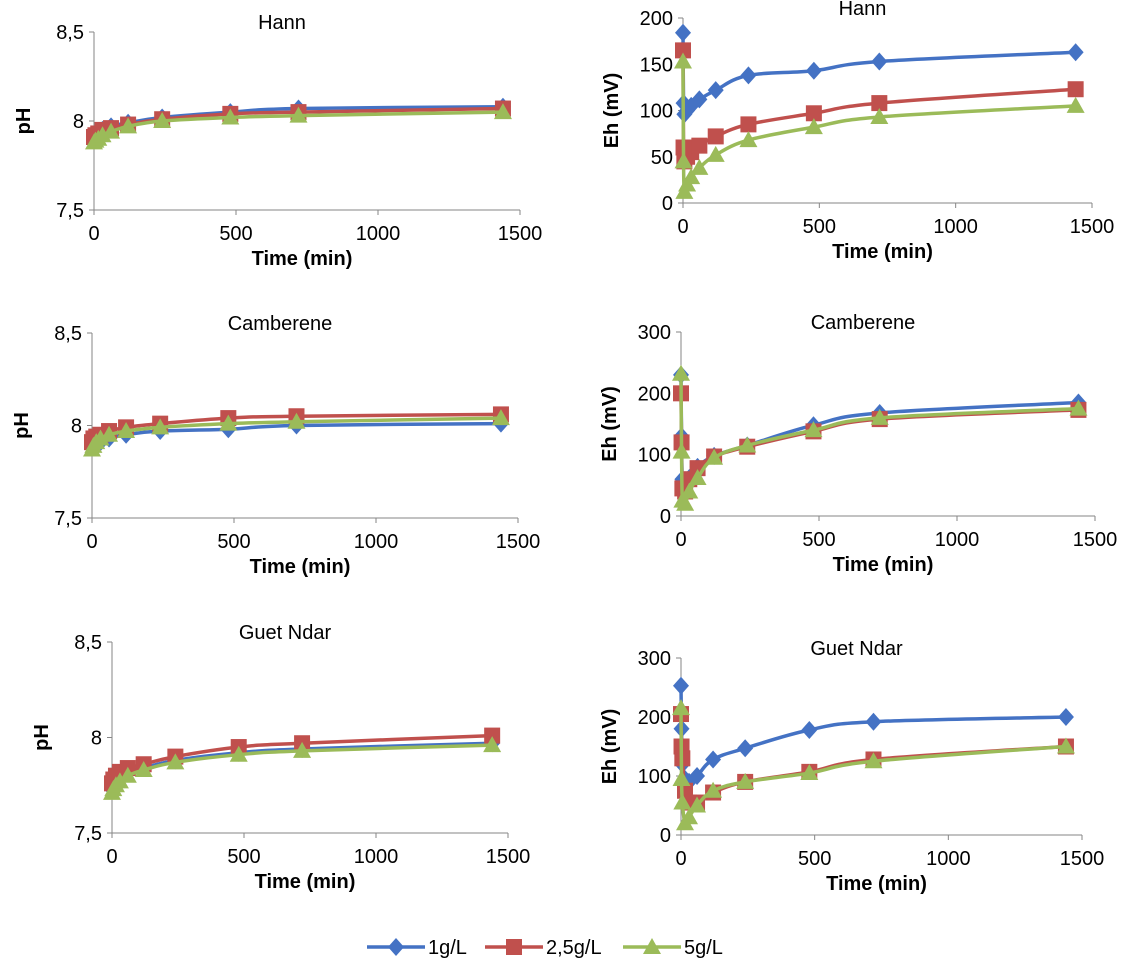 The image size is (1128, 965). I want to click on chart-panel-1: 0 500 1000 1500 7,5 8 8,5 Hann Time (min) pH, so click(277, 141).